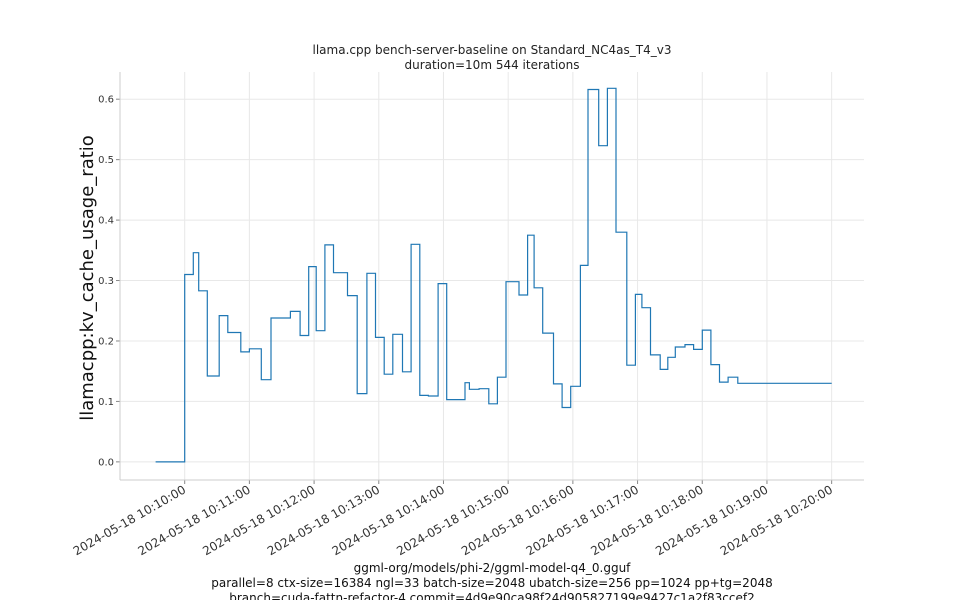  What do you see at coordinates (106, 341) in the screenshot?
I see `y-tick-label: 0.2` at bounding box center [106, 341].